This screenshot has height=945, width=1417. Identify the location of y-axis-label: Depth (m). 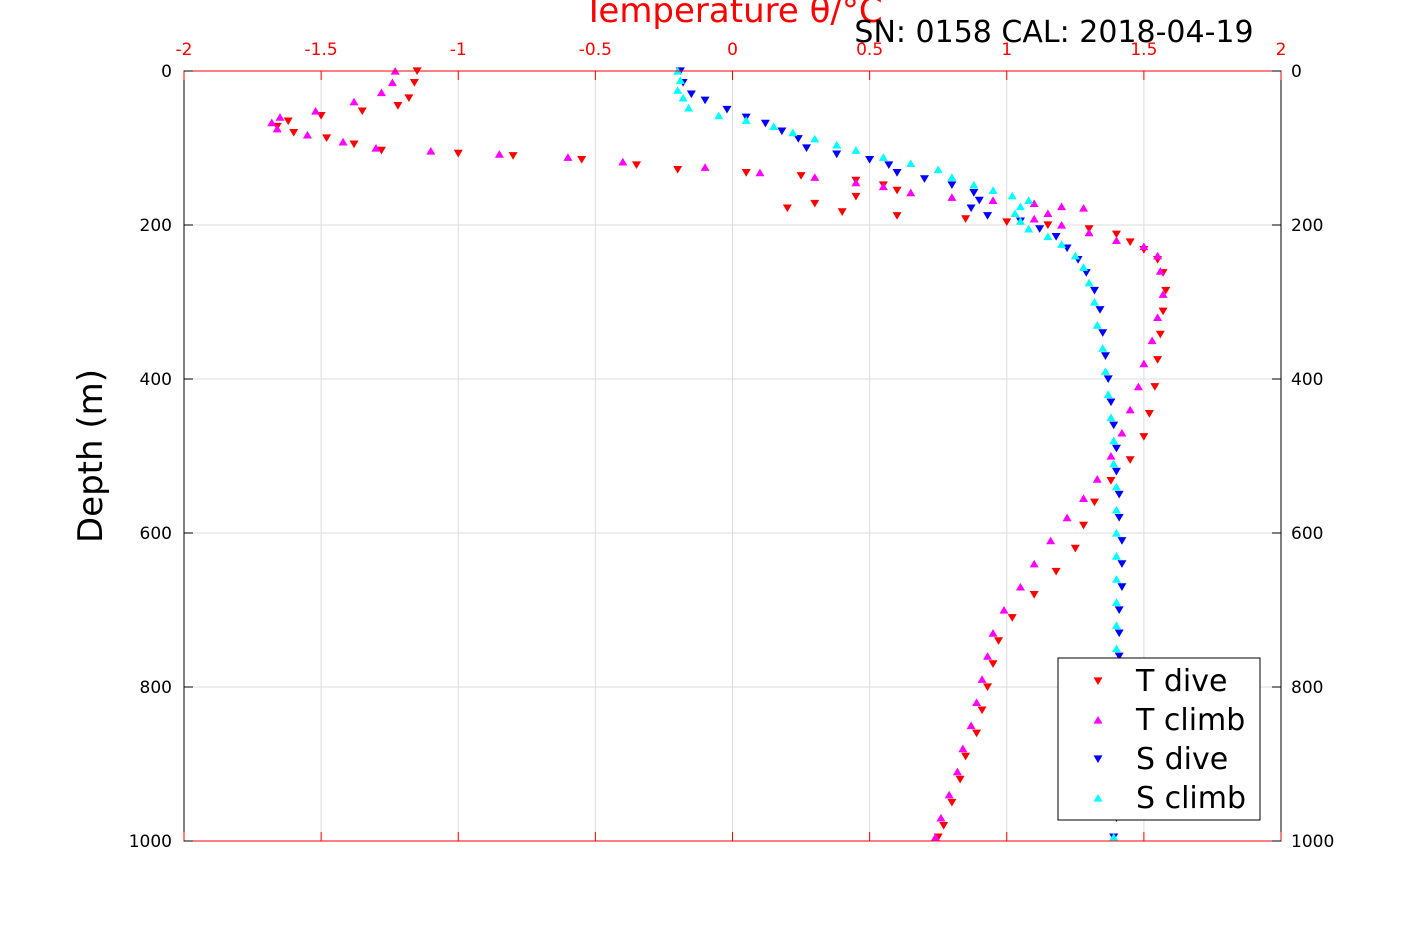
(91, 456).